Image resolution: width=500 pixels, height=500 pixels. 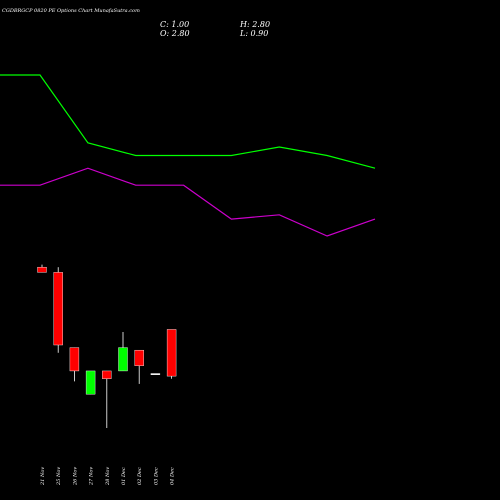 I want to click on x-tick-label: 02 Dec, so click(x=140, y=476).